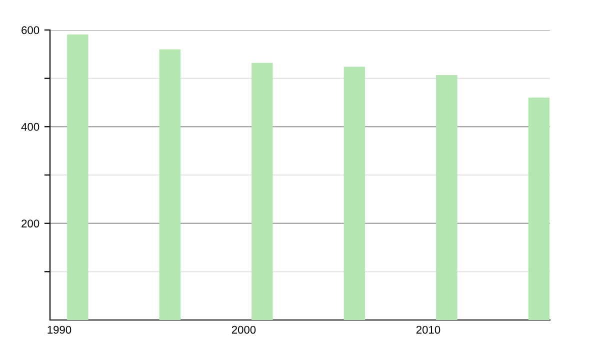 Image resolution: width=600 pixels, height=350 pixels. What do you see at coordinates (244, 330) in the screenshot?
I see `x-tick-label: 2000` at bounding box center [244, 330].